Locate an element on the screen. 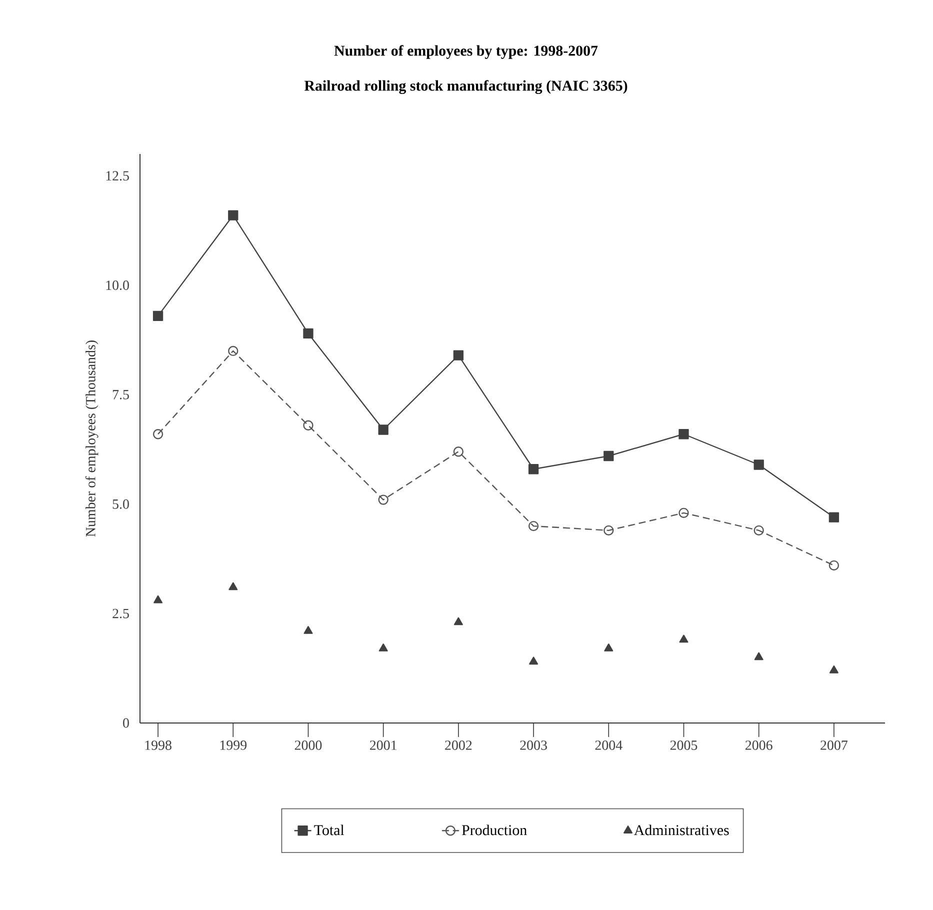 Image resolution: width=933 pixels, height=910 pixels. legend-label: Production is located at coordinates (494, 830).